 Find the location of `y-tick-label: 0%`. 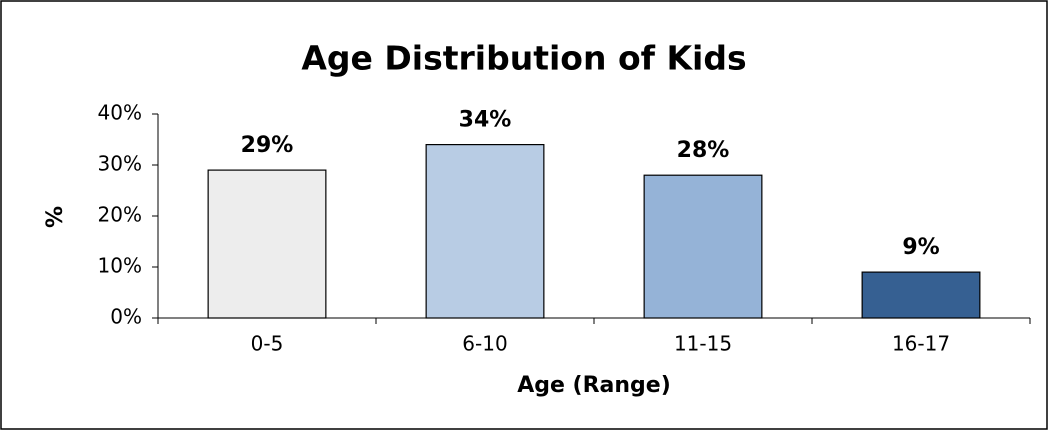

y-tick-label: 0% is located at coordinates (126, 317).